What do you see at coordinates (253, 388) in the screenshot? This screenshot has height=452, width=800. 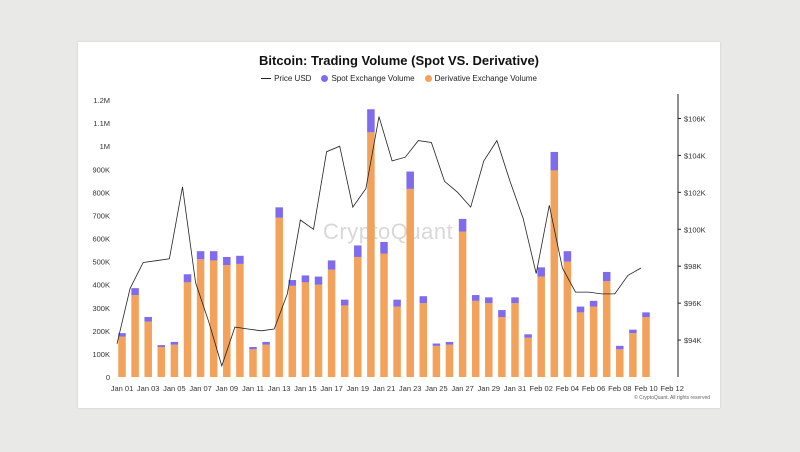 I see `x-tick-label: Jan 11` at bounding box center [253, 388].